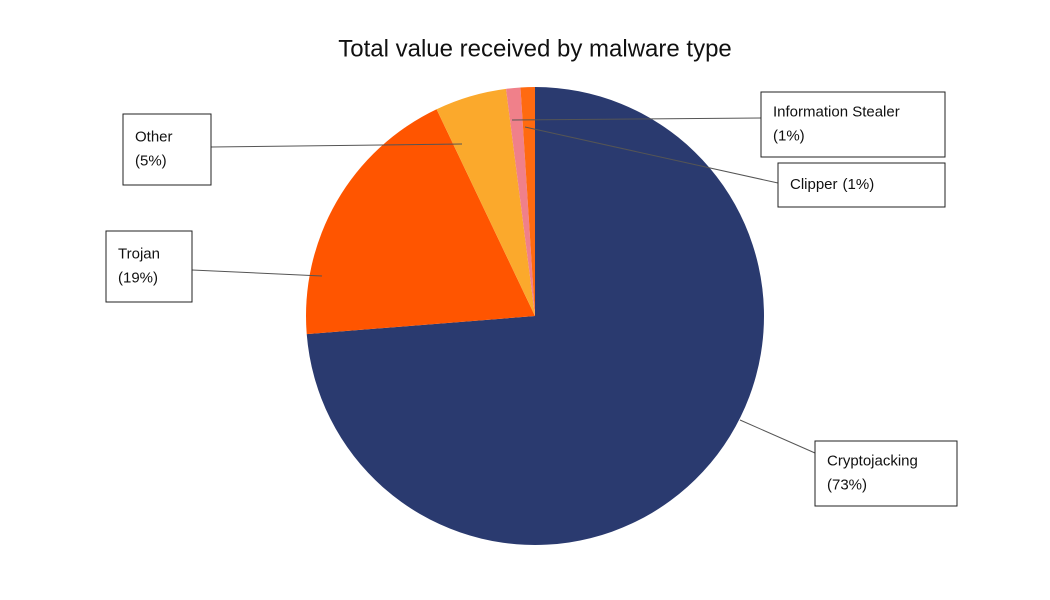 This screenshot has width=1050, height=600. What do you see at coordinates (139, 253) in the screenshot?
I see `category-label: Trojan` at bounding box center [139, 253].